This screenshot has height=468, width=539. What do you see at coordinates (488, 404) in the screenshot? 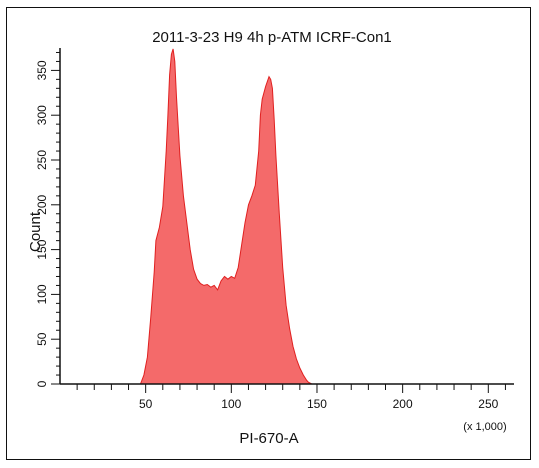
I see `x-tick-label: 250` at bounding box center [488, 404].